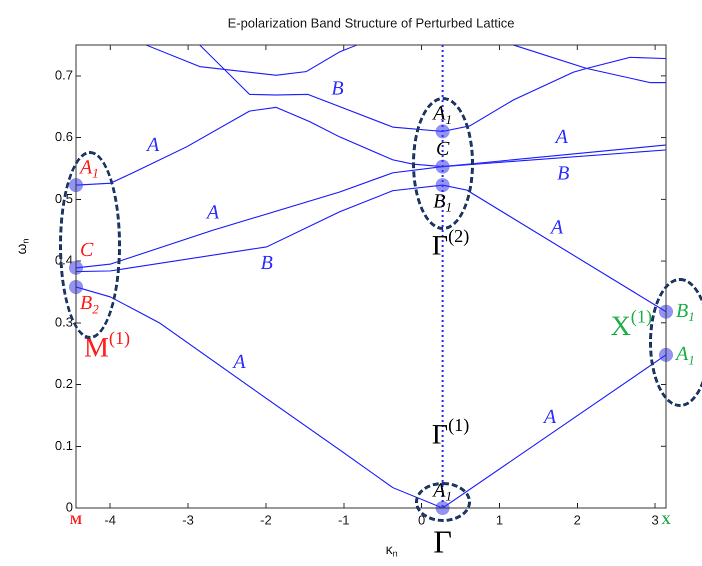 This screenshot has height=566, width=702. I want to click on x-tick-label: X, so click(666, 520).